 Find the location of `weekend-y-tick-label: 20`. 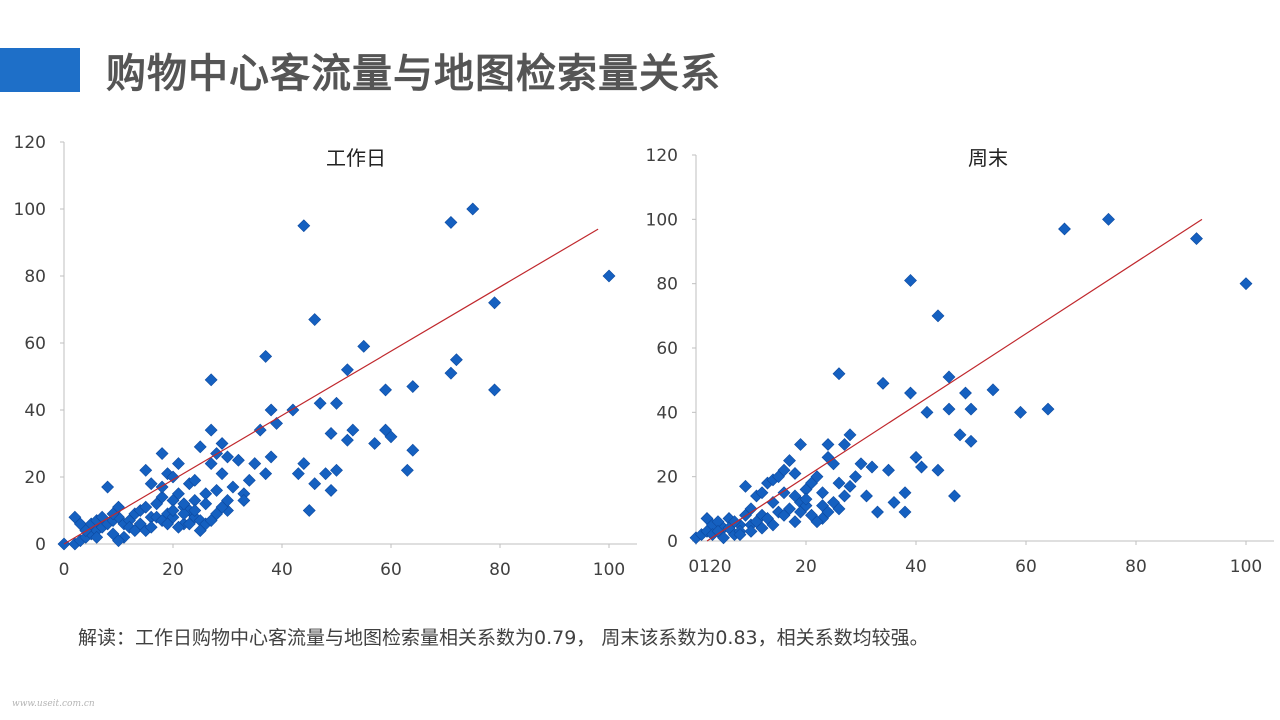

weekend-y-tick-label: 20 is located at coordinates (667, 478).